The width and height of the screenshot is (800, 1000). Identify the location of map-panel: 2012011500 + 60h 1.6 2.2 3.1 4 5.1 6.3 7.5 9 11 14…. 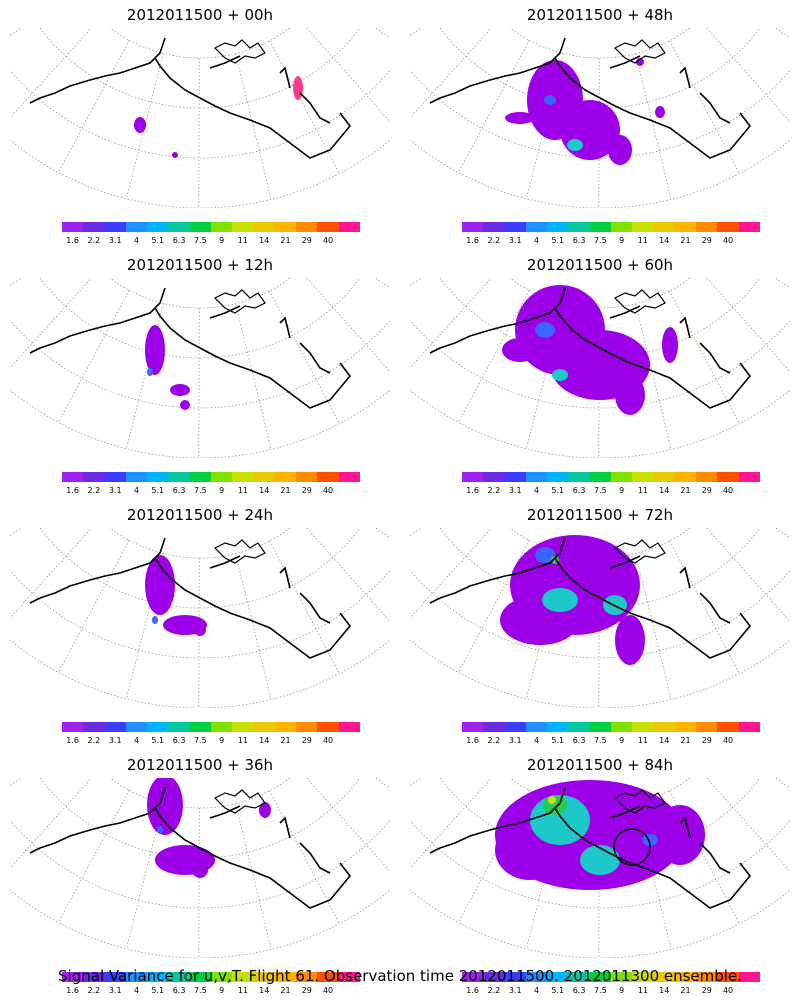
(600, 375).